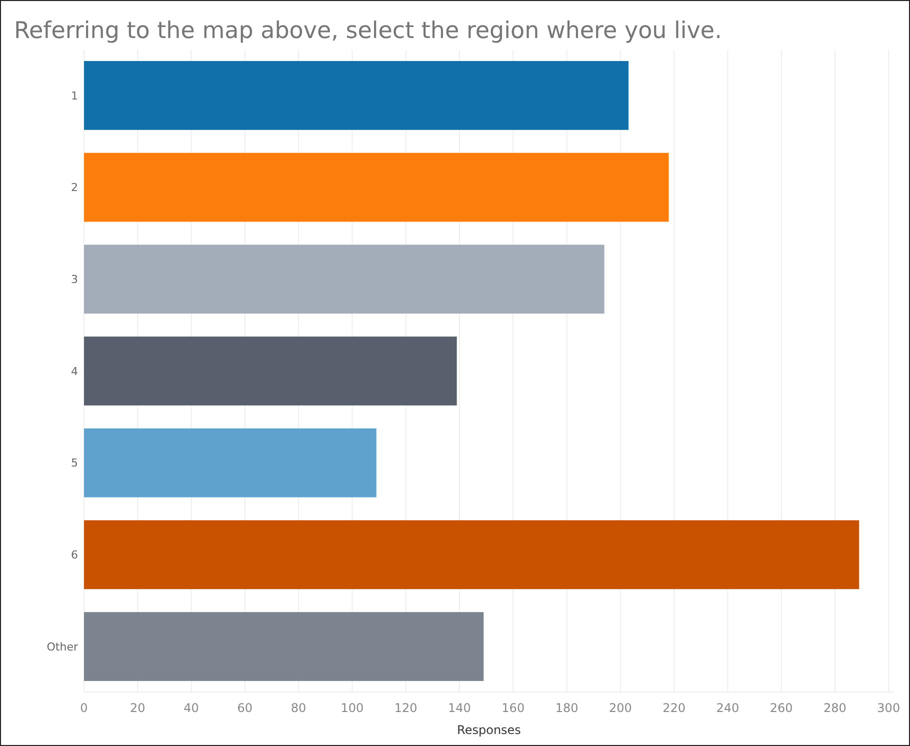  What do you see at coordinates (352, 708) in the screenshot?
I see `x-tick-label: 100` at bounding box center [352, 708].